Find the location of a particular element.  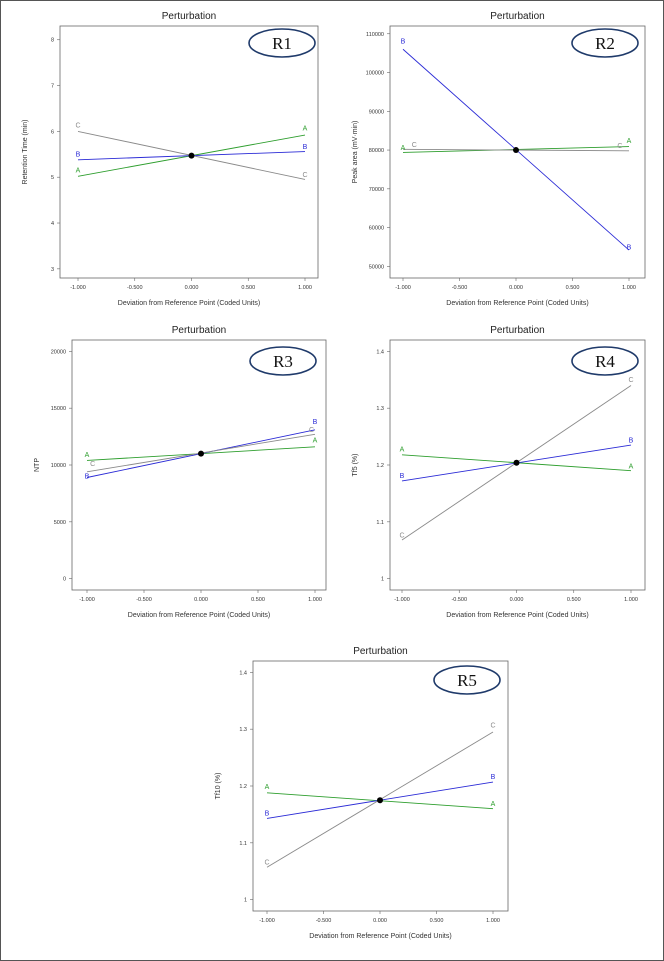

y-tick-label: 1 is located at coordinates (245, 901).